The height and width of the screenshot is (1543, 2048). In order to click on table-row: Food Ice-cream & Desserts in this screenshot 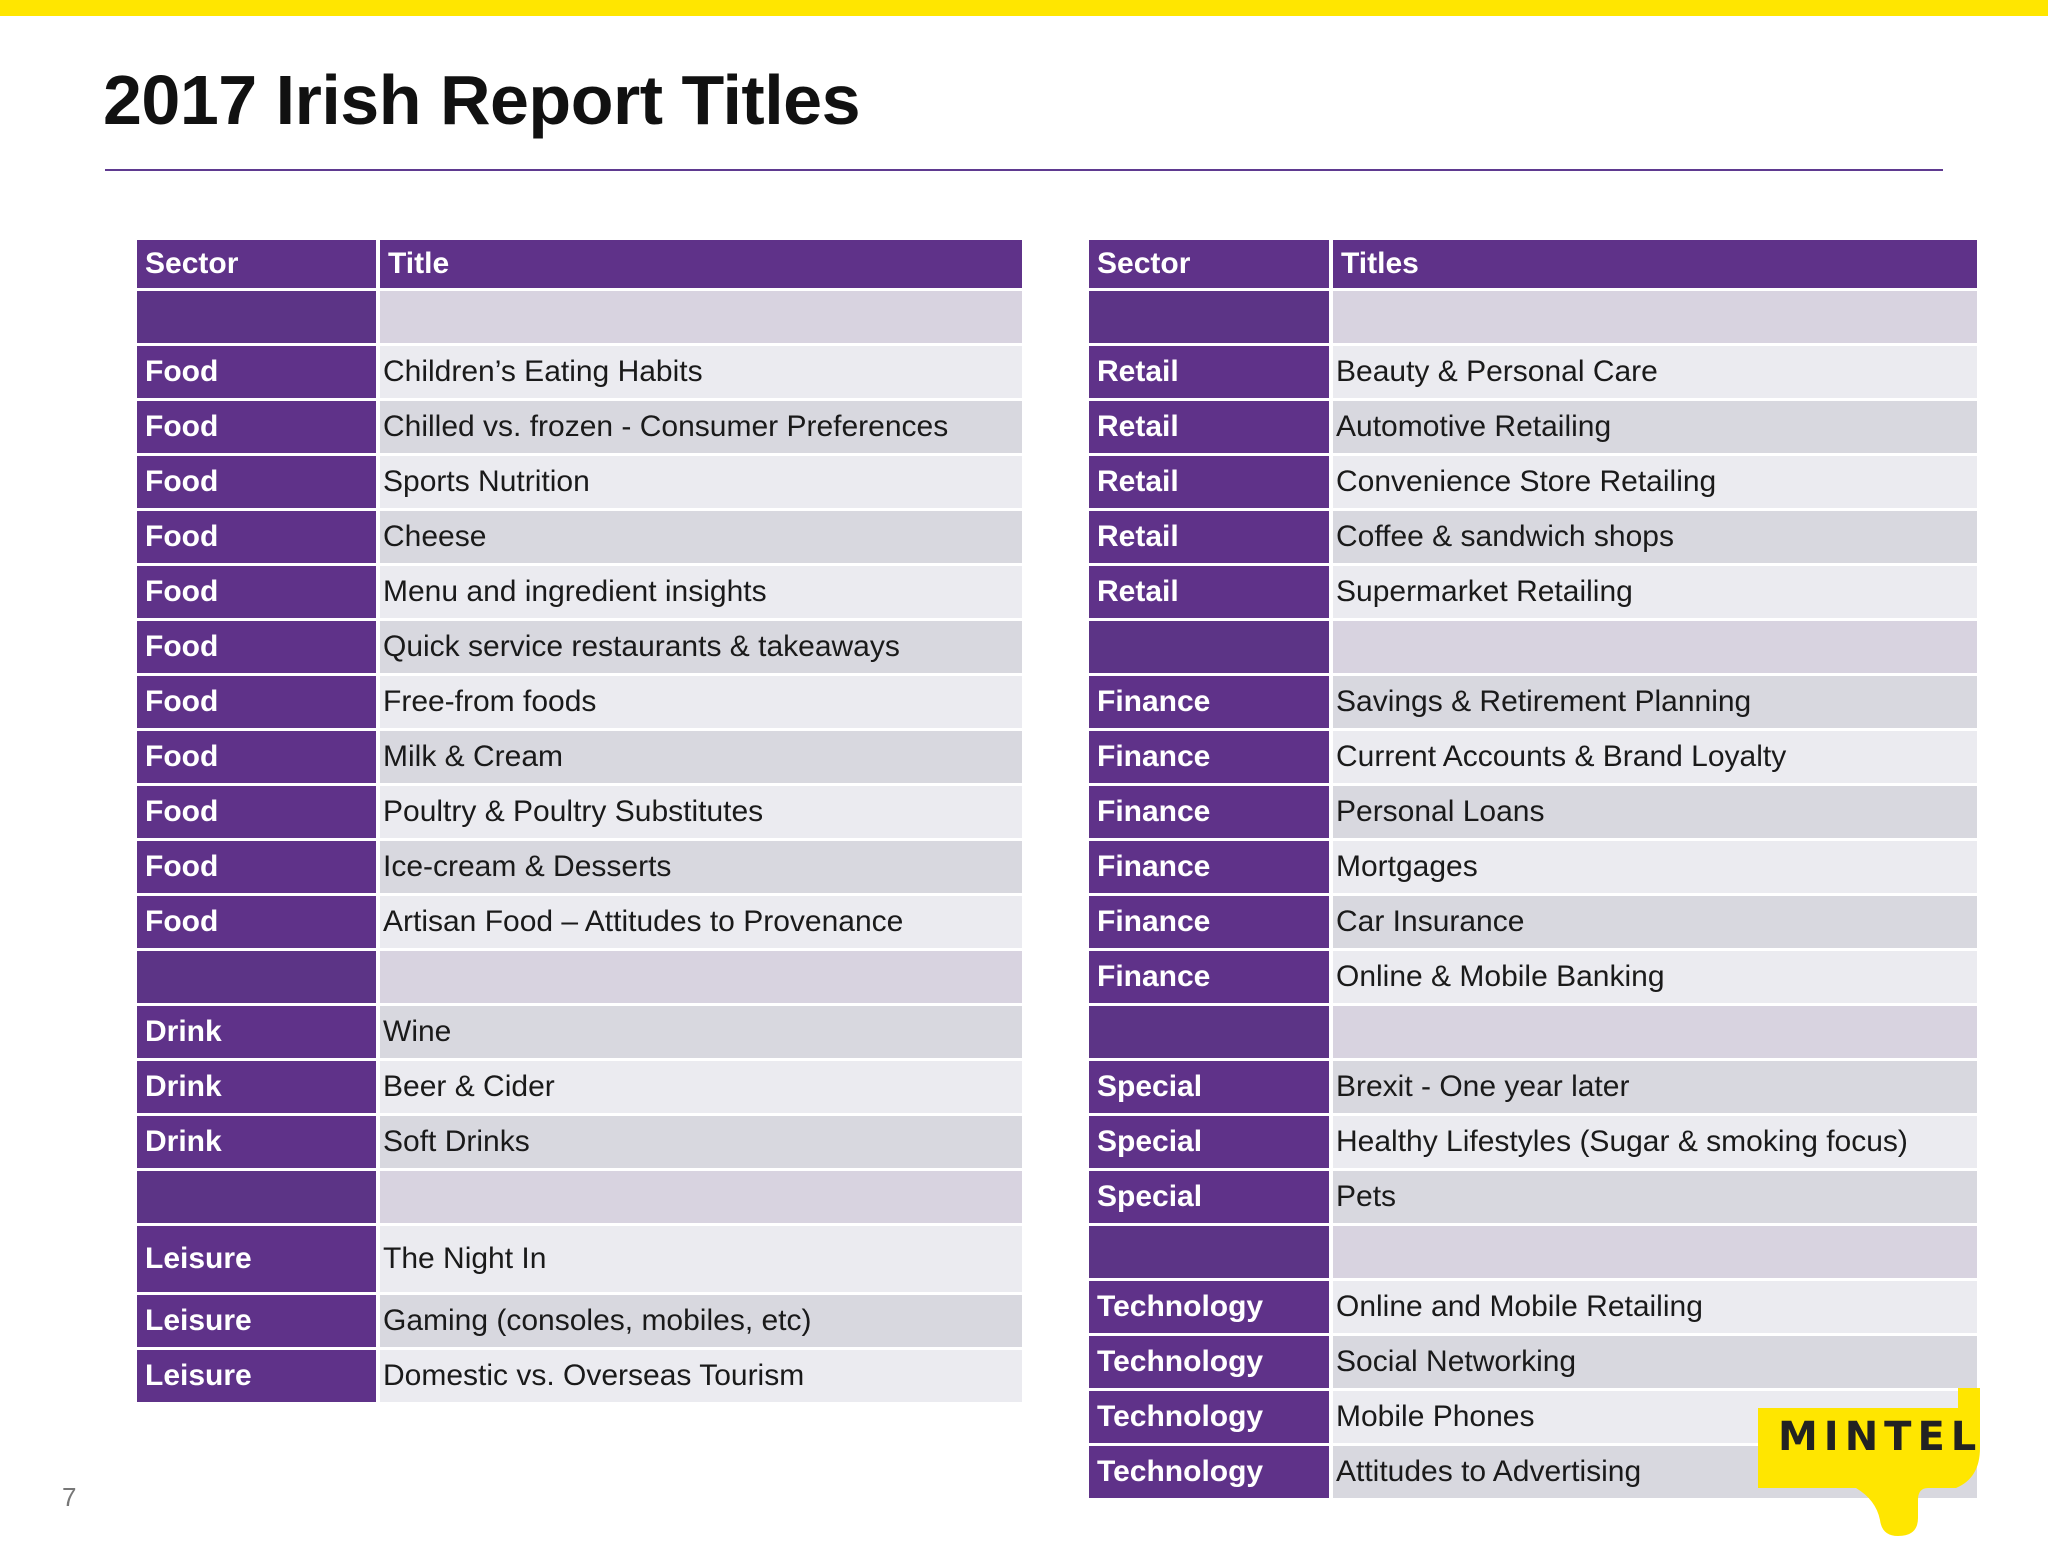, I will do `click(579, 867)`.